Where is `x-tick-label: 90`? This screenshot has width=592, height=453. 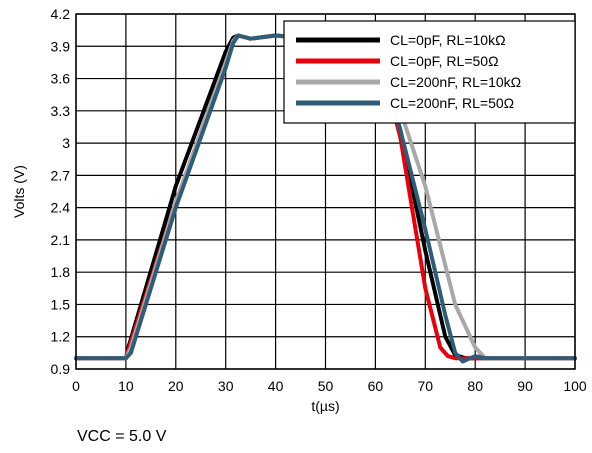
x-tick-label: 90 is located at coordinates (525, 386).